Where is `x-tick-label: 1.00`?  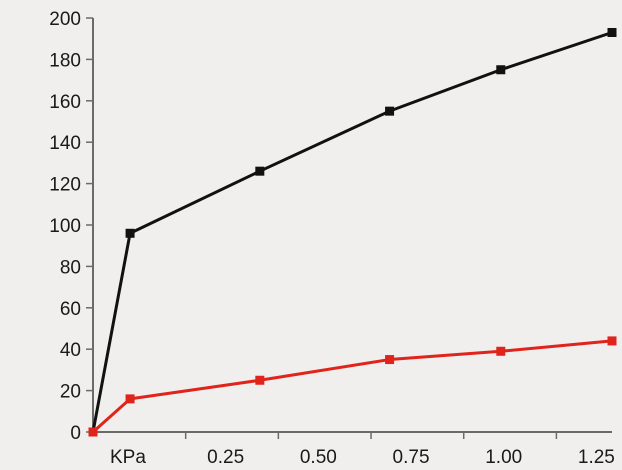 x-tick-label: 1.00 is located at coordinates (503, 457).